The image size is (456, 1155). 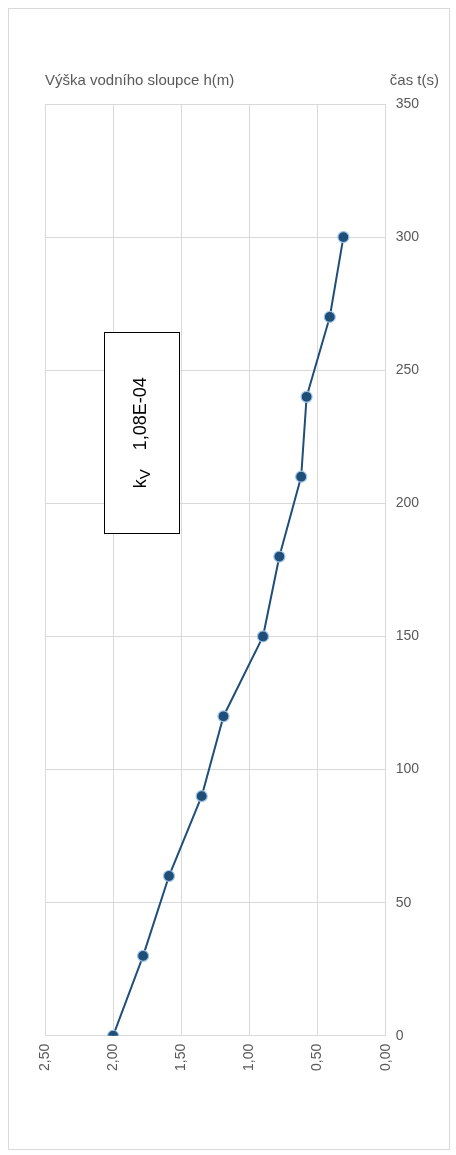 What do you see at coordinates (140, 79) in the screenshot?
I see `x-axis-title: Výška vodního sloupce h(m)` at bounding box center [140, 79].